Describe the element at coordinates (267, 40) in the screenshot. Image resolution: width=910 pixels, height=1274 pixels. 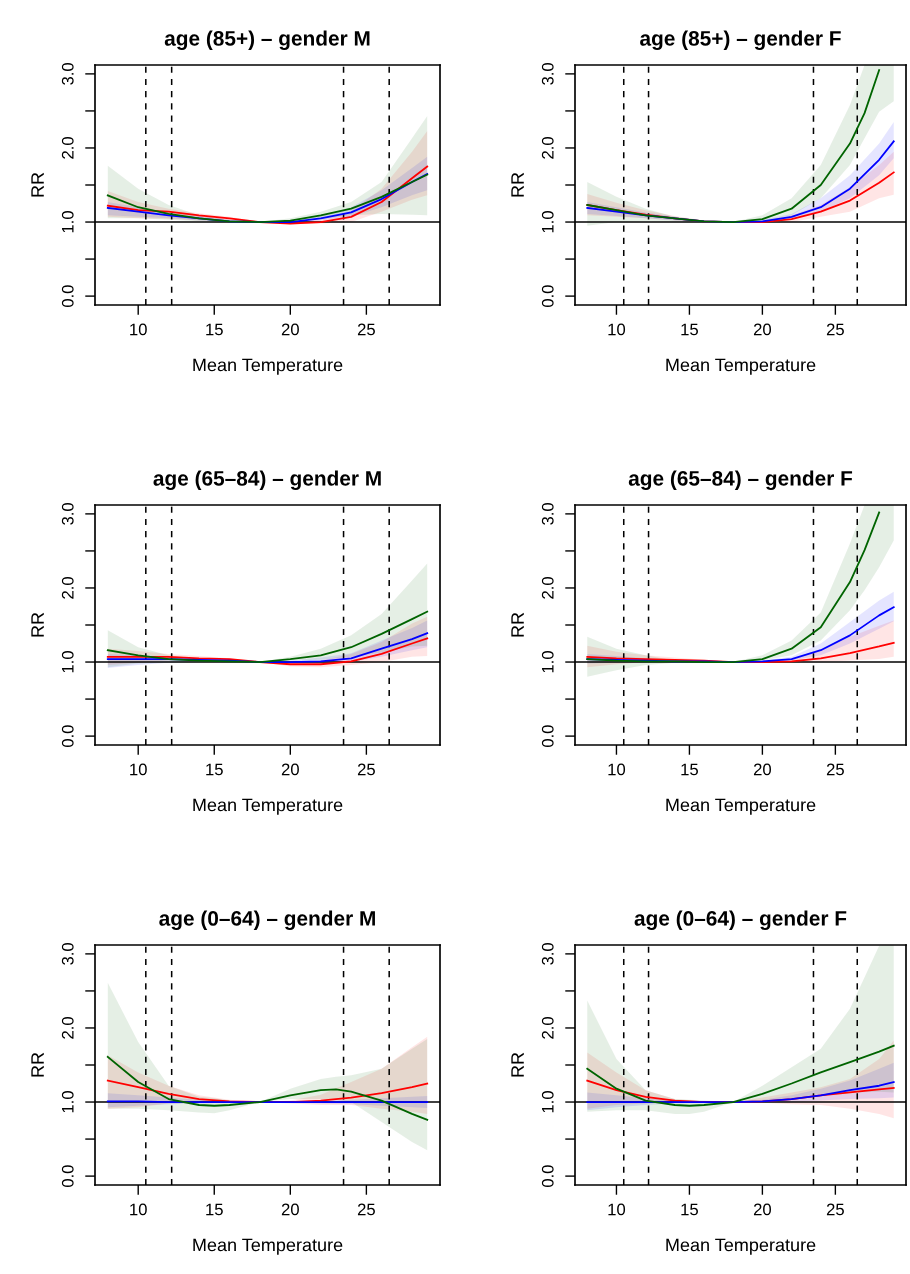
I see `chart-title: age (85+) – gender M` at that location.